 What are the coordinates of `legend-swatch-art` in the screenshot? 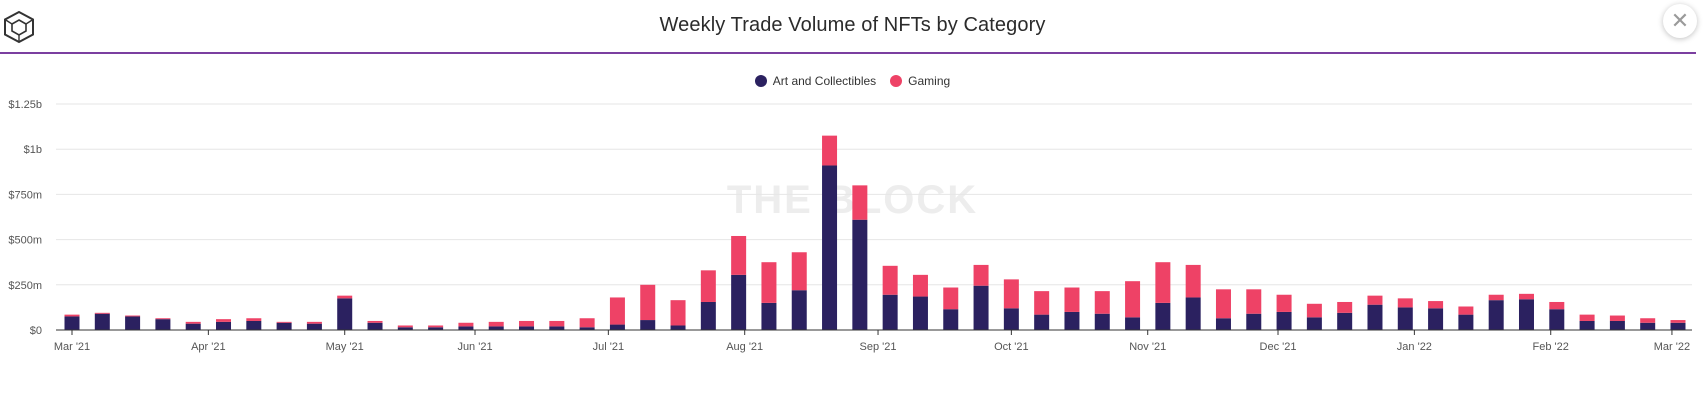 It's located at (760, 81).